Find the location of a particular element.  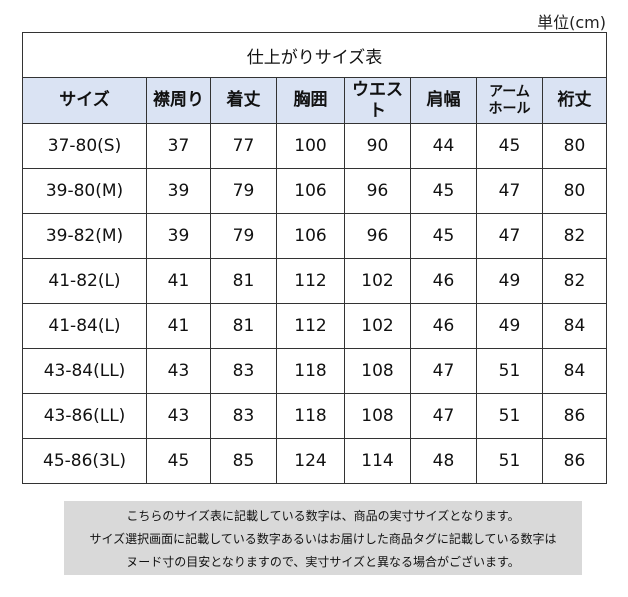

size-cell: 41-84(L) is located at coordinates (84, 326).